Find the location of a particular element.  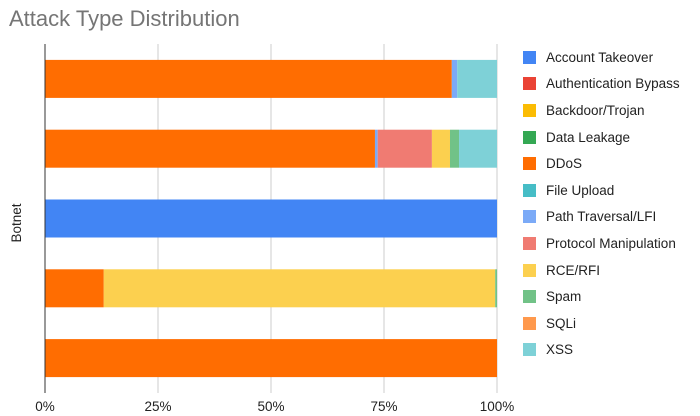

legend-label: Authentication Bypass is located at coordinates (613, 84).